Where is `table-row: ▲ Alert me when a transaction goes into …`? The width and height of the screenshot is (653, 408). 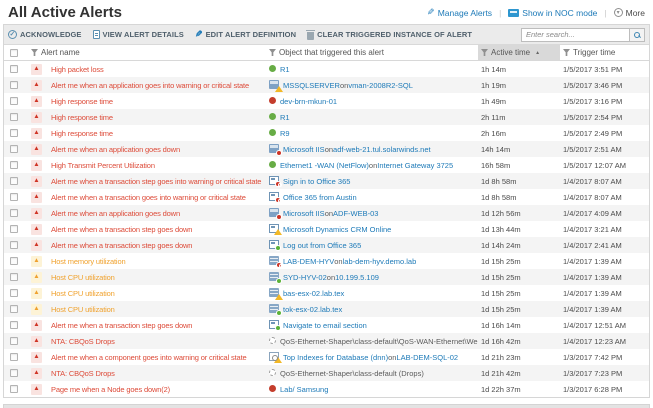
table-row: ▲ Alert me when a transaction goes into … is located at coordinates (326, 197).